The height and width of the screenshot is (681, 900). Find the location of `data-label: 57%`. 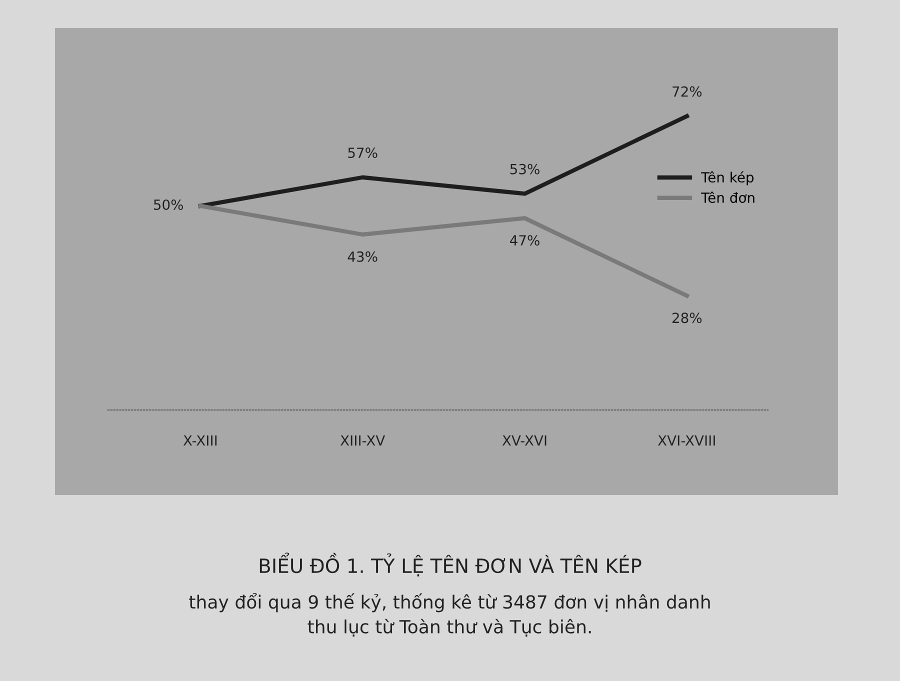

data-label: 57% is located at coordinates (363, 153).